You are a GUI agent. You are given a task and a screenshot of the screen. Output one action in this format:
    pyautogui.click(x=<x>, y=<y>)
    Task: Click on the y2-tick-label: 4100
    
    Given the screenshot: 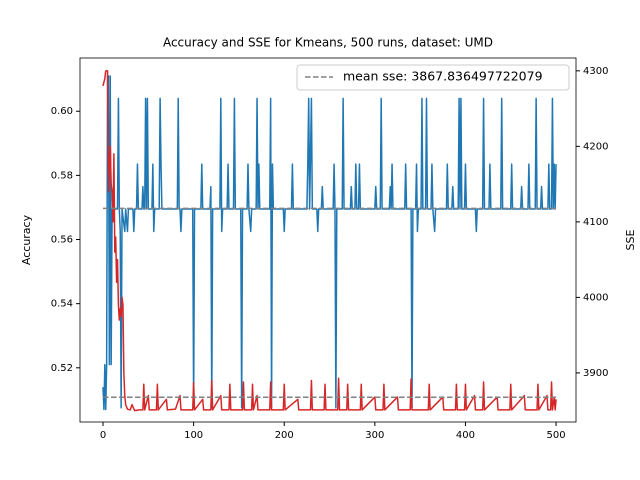 What is the action you would take?
    pyautogui.click(x=595, y=222)
    